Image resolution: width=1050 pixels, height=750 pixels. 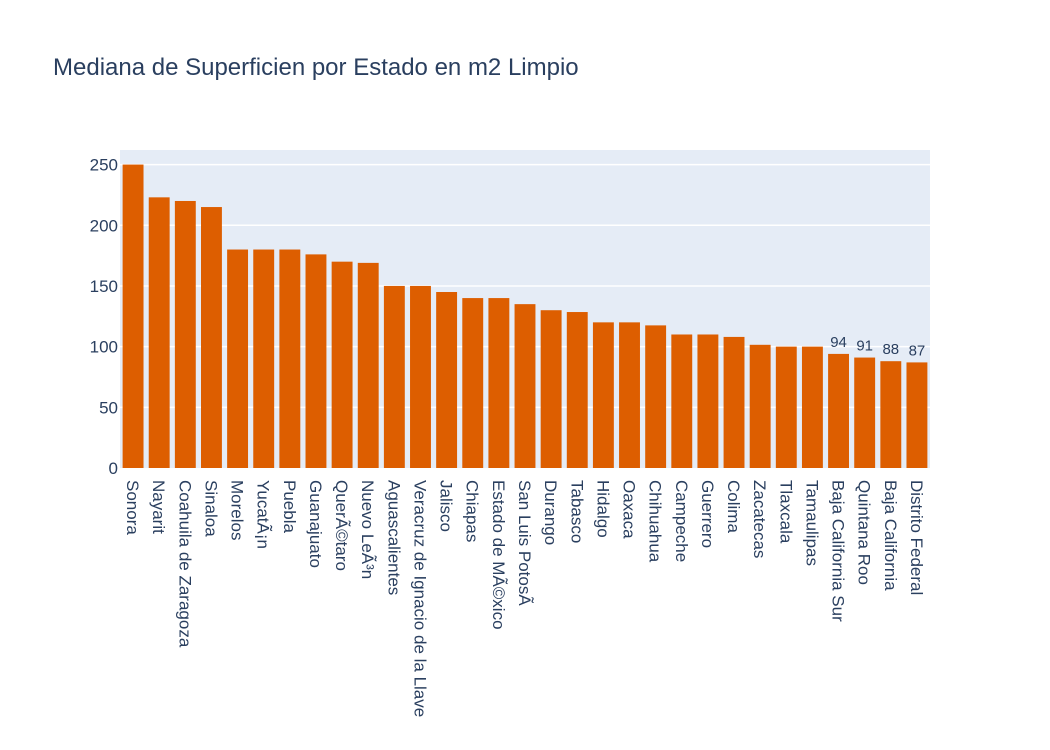 I want to click on bar-data-label: 91, so click(x=864, y=346).